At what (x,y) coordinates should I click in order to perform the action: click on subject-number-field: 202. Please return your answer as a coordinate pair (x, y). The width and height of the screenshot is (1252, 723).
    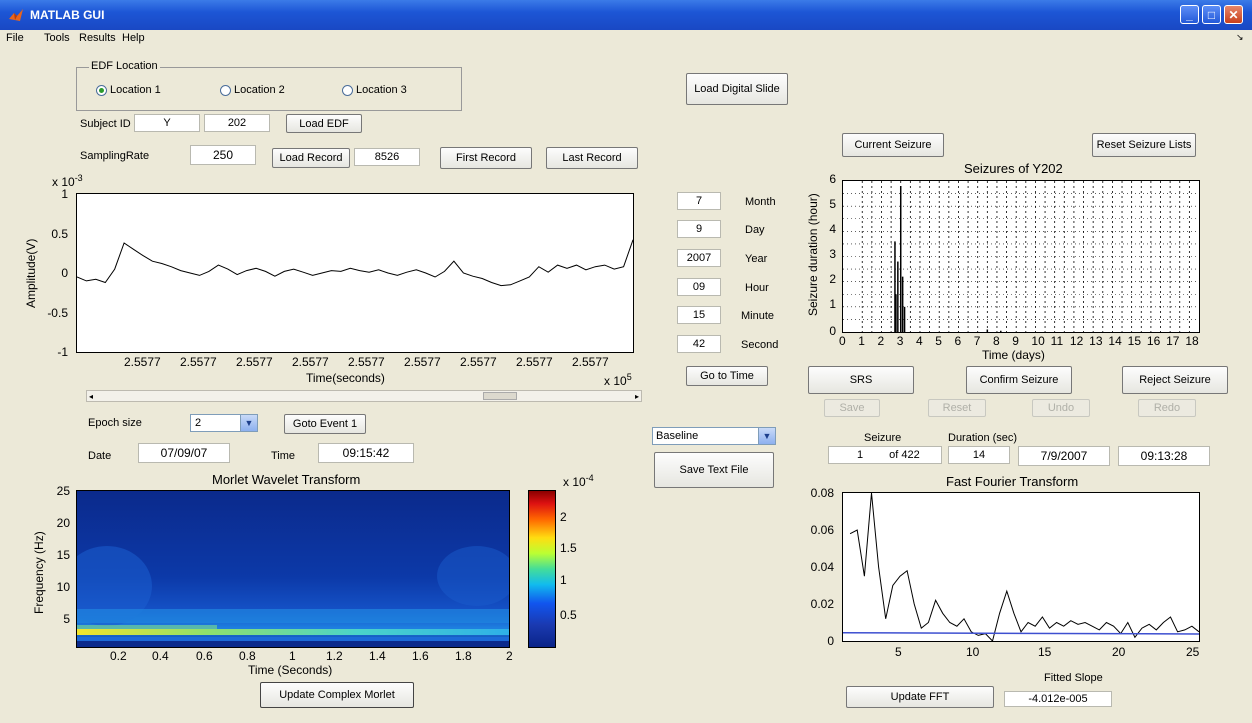
    Looking at the image, I should click on (237, 123).